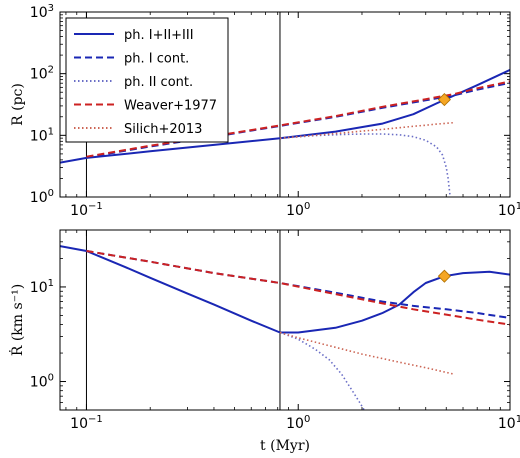 This screenshot has width=520, height=458. What do you see at coordinates (159, 35) in the screenshot?
I see `legend-label: ph. I+II+III` at bounding box center [159, 35].